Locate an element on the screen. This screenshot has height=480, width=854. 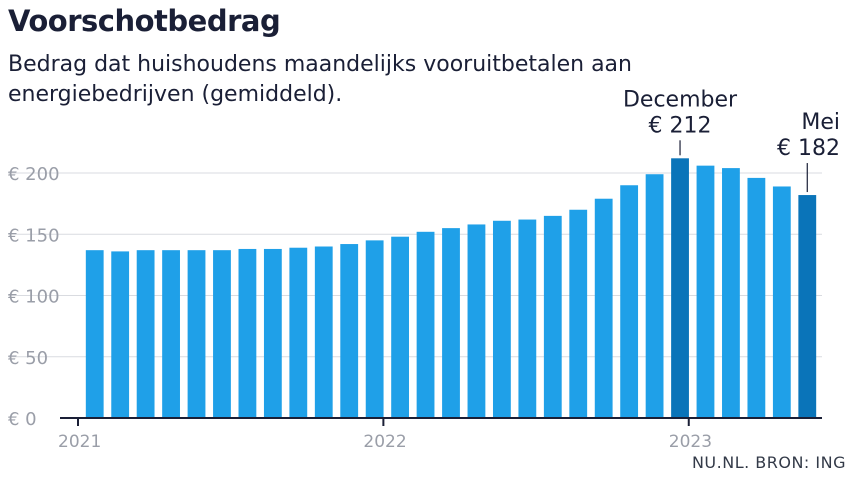
annotation-label: December is located at coordinates (680, 99).